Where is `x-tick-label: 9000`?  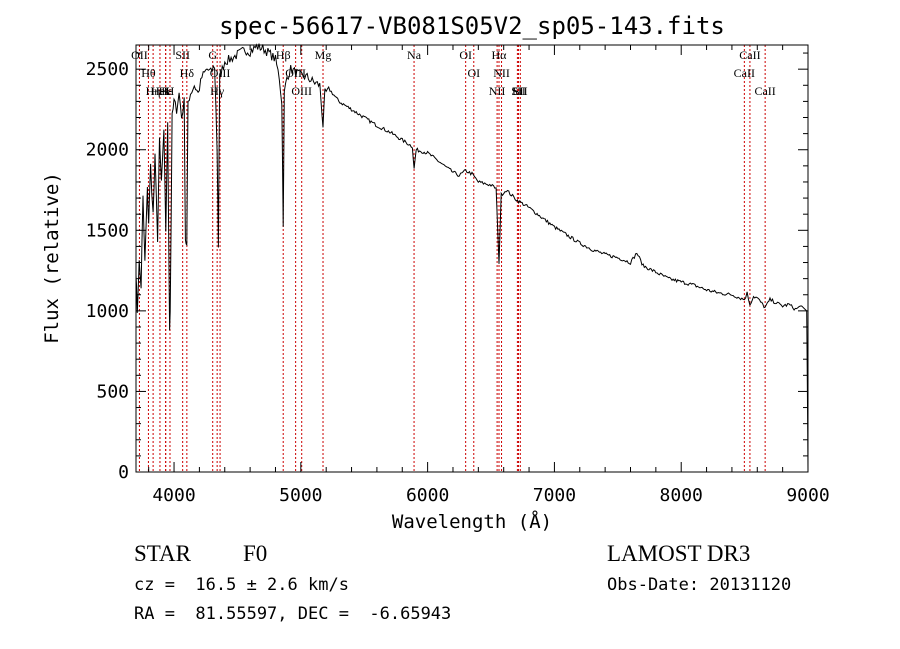 x-tick-label: 9000 is located at coordinates (807, 495).